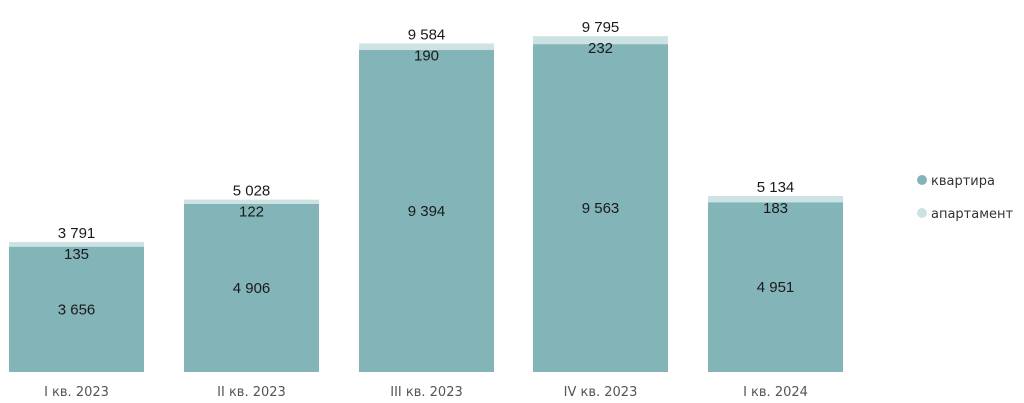 The image size is (1024, 403). What do you see at coordinates (600, 48) in the screenshot?
I see `data-label-apartment-type-2: 232` at bounding box center [600, 48].